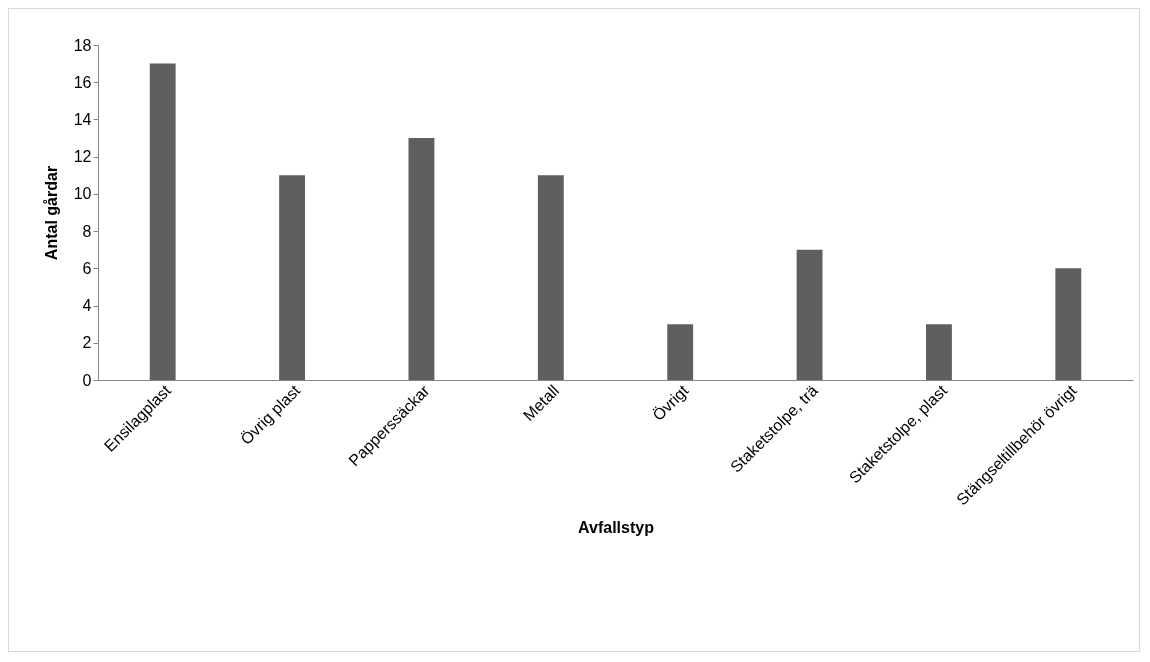 Image resolution: width=1150 pixels, height=662 pixels. Describe the element at coordinates (87, 231) in the screenshot. I see `y-tick-label: 8` at that location.